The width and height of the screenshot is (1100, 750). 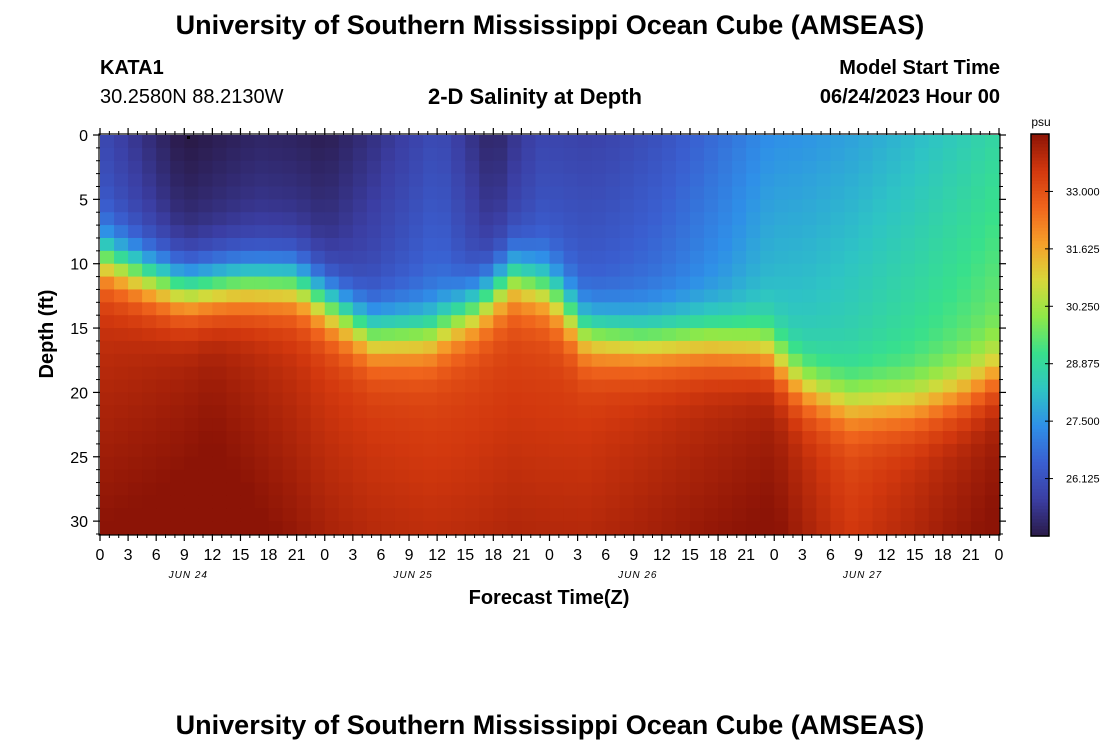 I want to click on chart-subtitle: 2-D Salinity at Depth, so click(x=535, y=96).